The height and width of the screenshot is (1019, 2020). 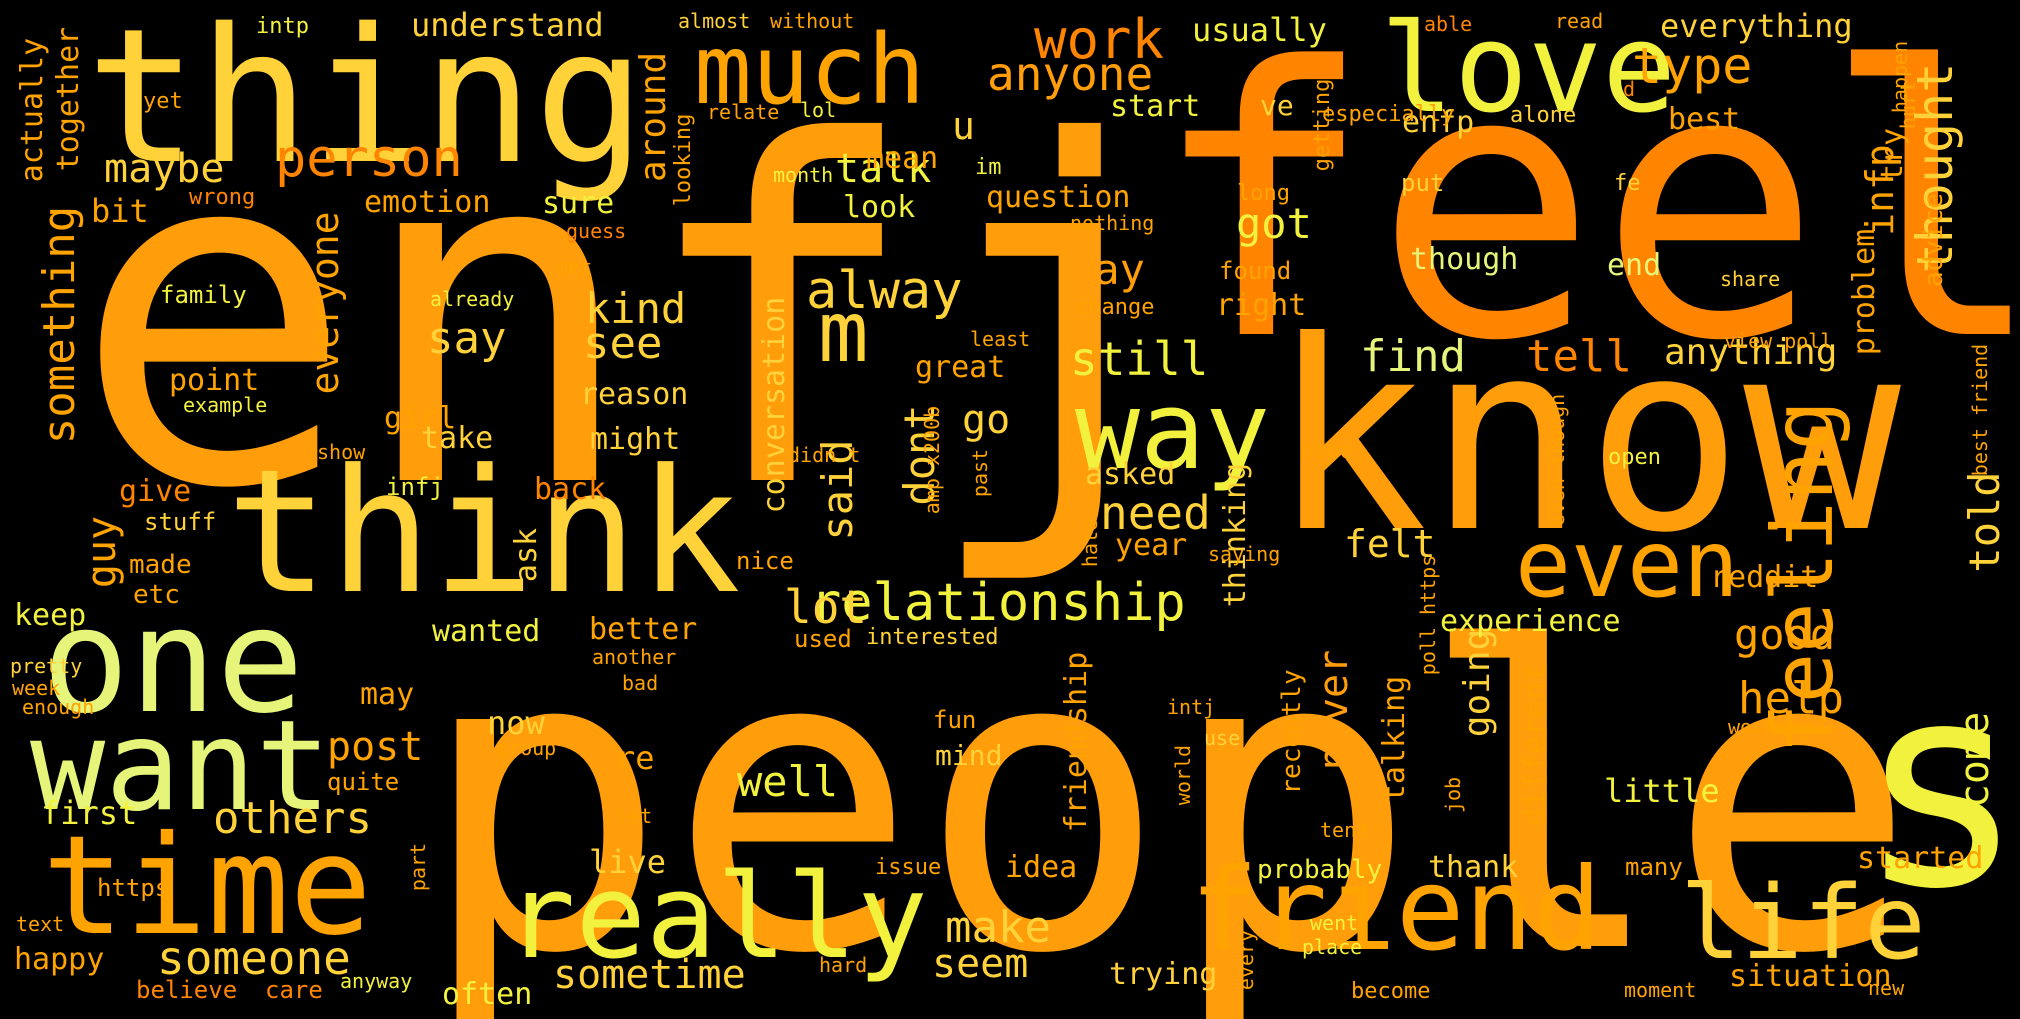 I want to click on word: open, so click(x=1634, y=457).